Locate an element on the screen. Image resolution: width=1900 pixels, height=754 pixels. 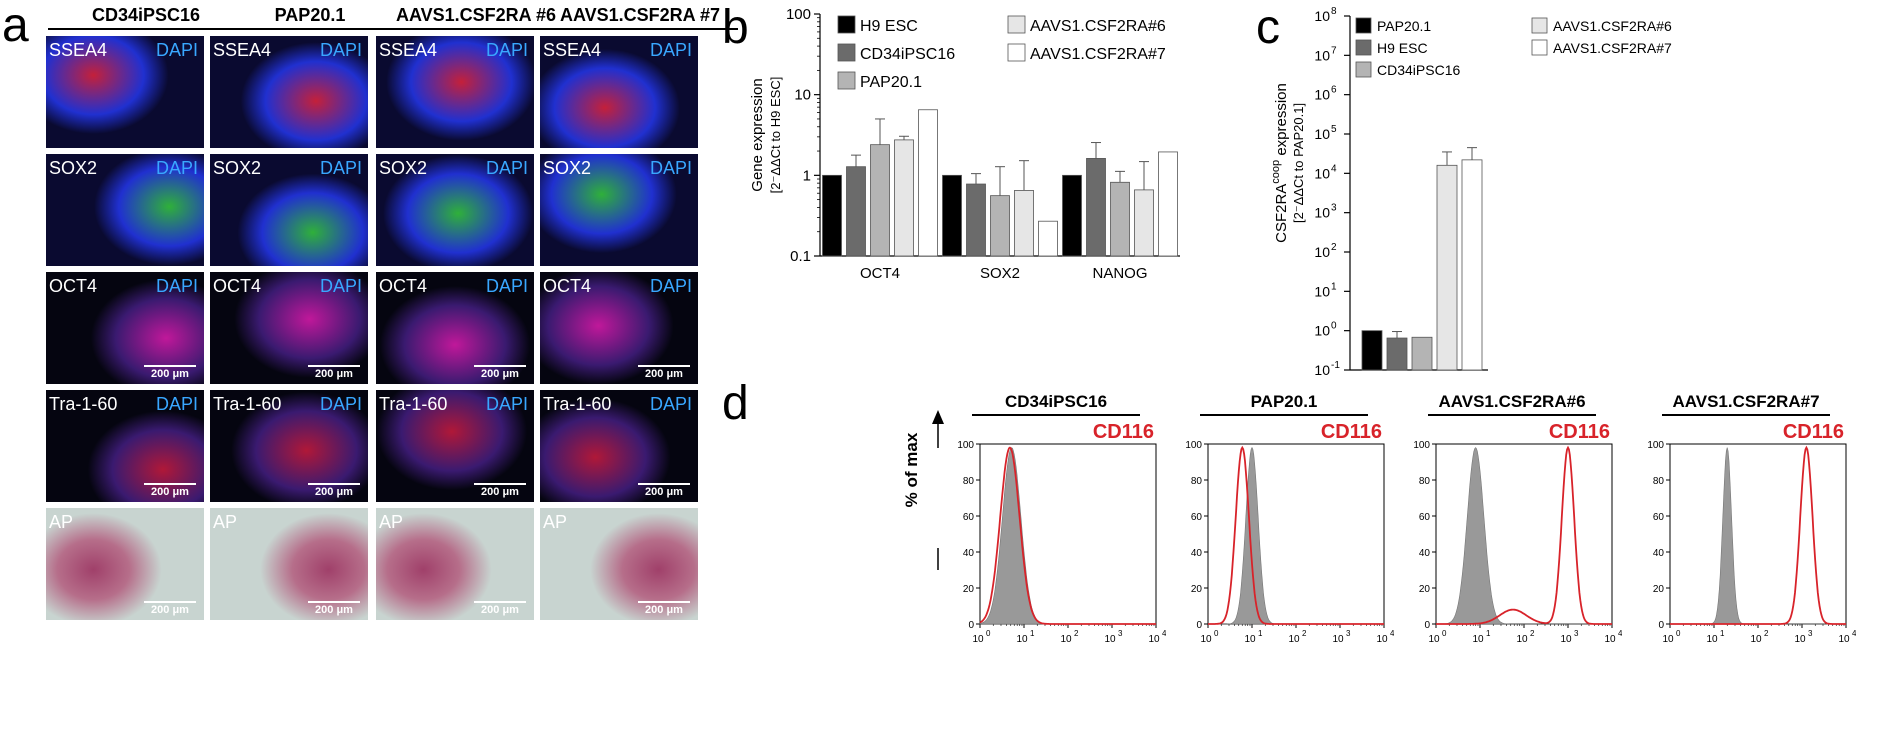
panel-a-marker-label: SOX2 is located at coordinates (403, 168).